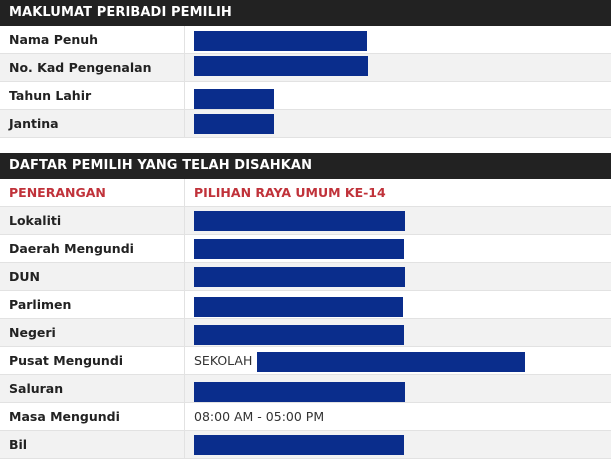  I want to click on column-header-row: PENERANGAN PILIHAN RAYA UMUM KE-14, so click(305, 193).